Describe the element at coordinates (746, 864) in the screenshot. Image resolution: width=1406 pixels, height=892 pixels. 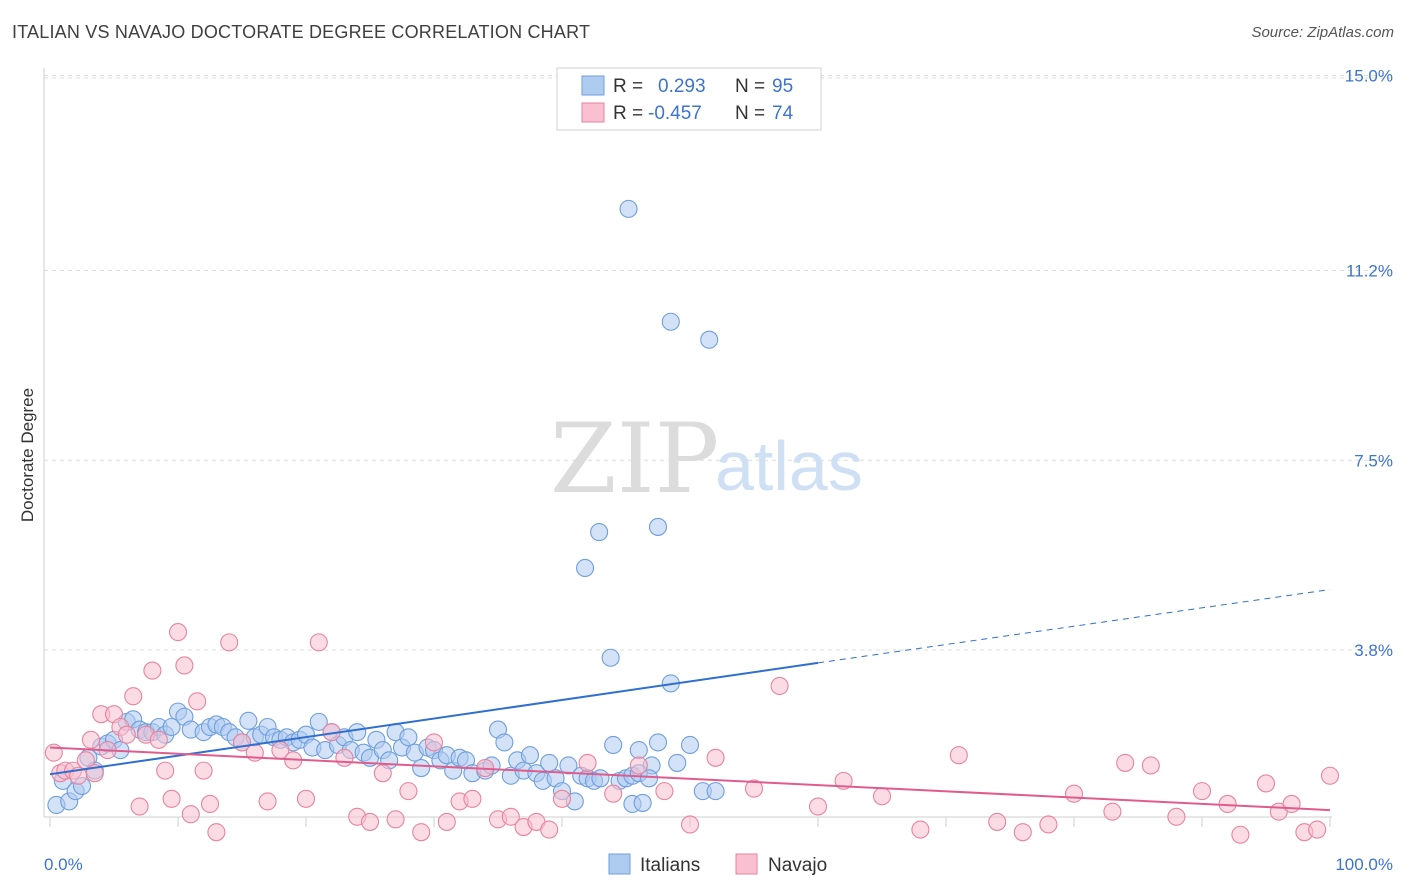
I see `series-legend-swatch-navajo` at that location.